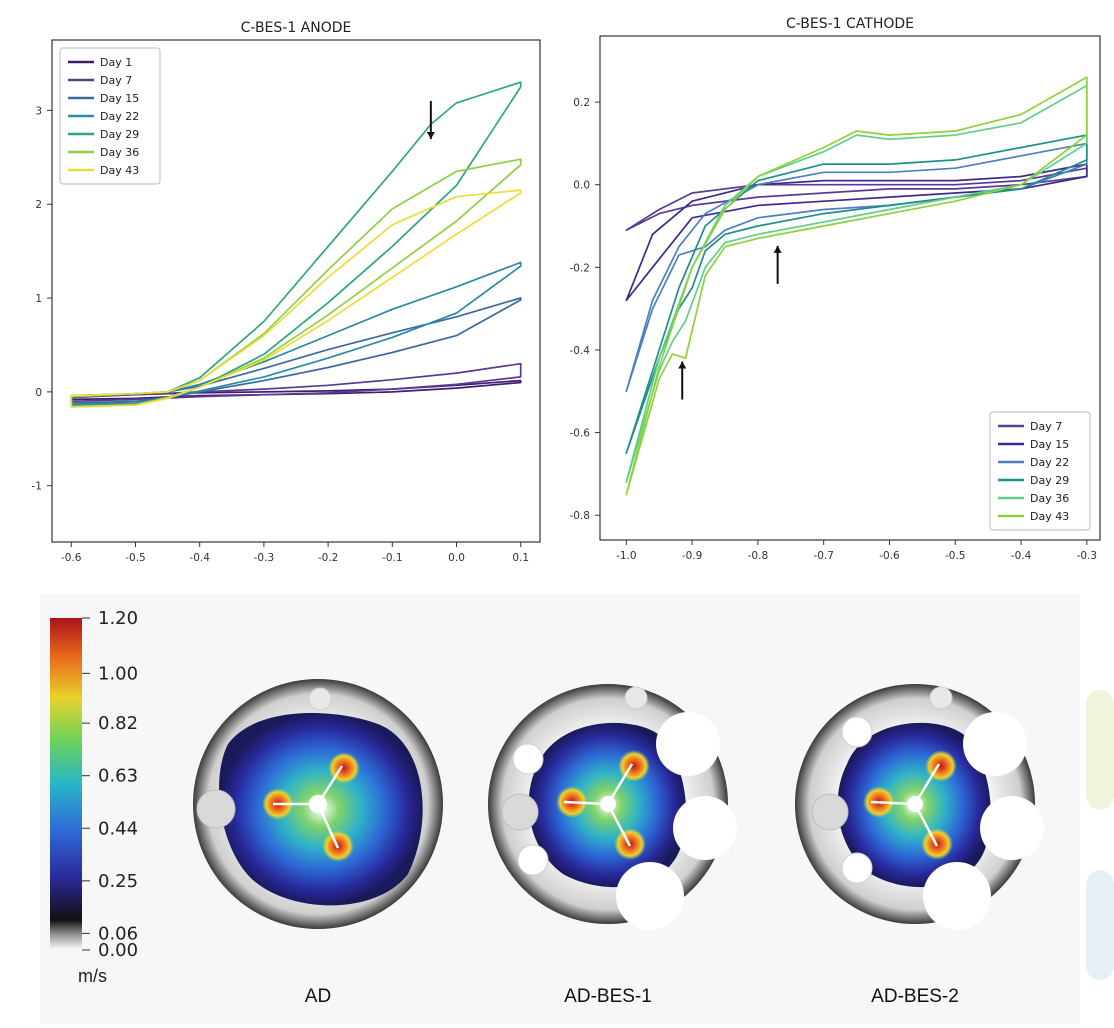  I want to click on colorbar-tick-label: 1.20, so click(118, 618).